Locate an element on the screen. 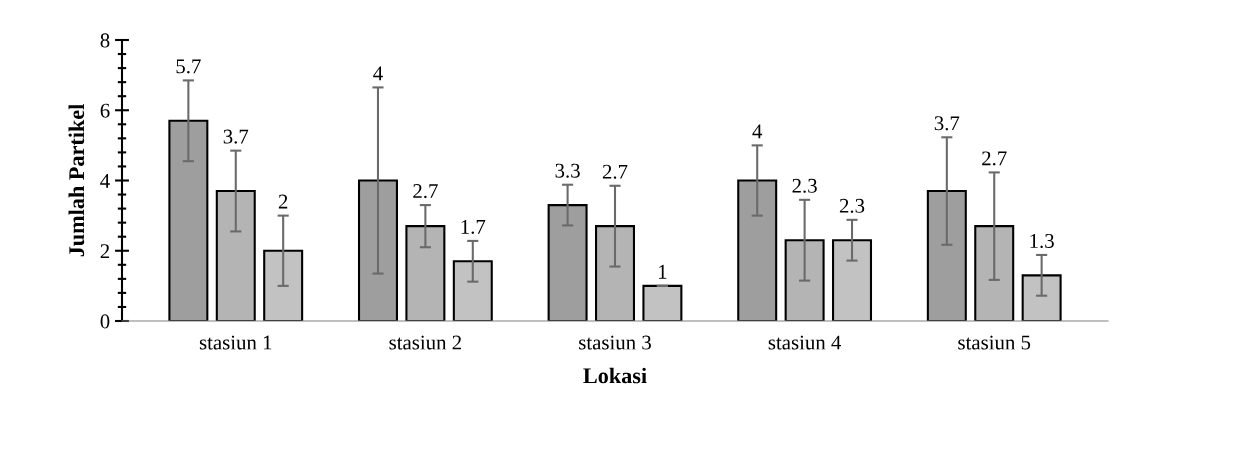 The image size is (1241, 450). data-label: 1.3 is located at coordinates (1042, 241).